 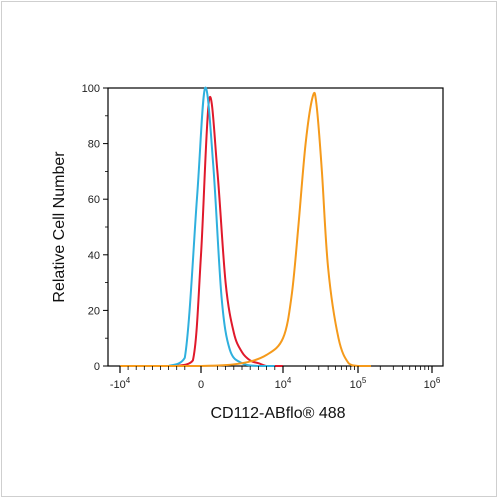 What do you see at coordinates (91, 89) in the screenshot?
I see `y-tick-label-100: 100` at bounding box center [91, 89].